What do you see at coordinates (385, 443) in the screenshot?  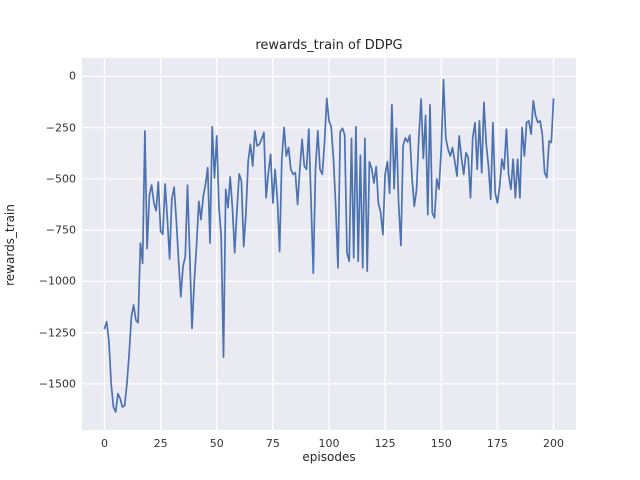 I see `x-tick-label: 125` at bounding box center [385, 443].